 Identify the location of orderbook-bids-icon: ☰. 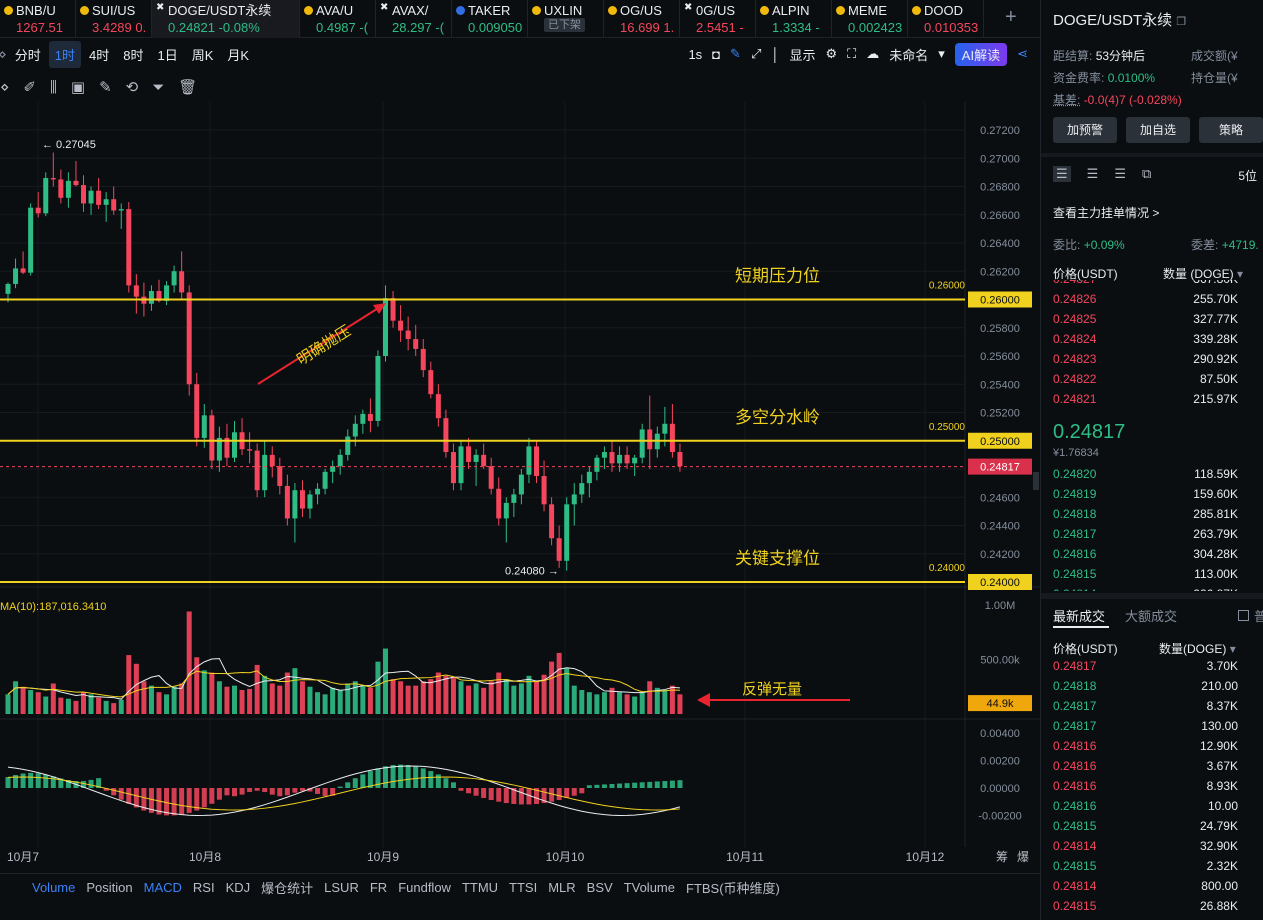
(1092, 173).